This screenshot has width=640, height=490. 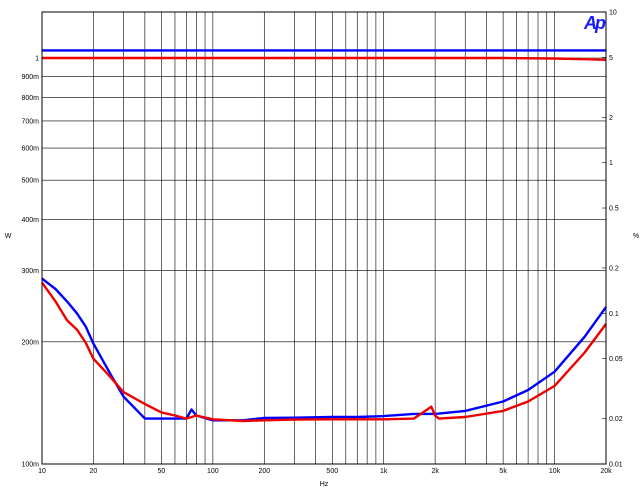 What do you see at coordinates (94, 471) in the screenshot?
I see `x-tick-label: 20` at bounding box center [94, 471].